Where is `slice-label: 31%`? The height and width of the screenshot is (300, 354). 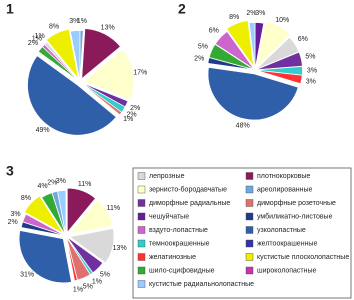
slice-label: 31% is located at coordinates (27, 275).